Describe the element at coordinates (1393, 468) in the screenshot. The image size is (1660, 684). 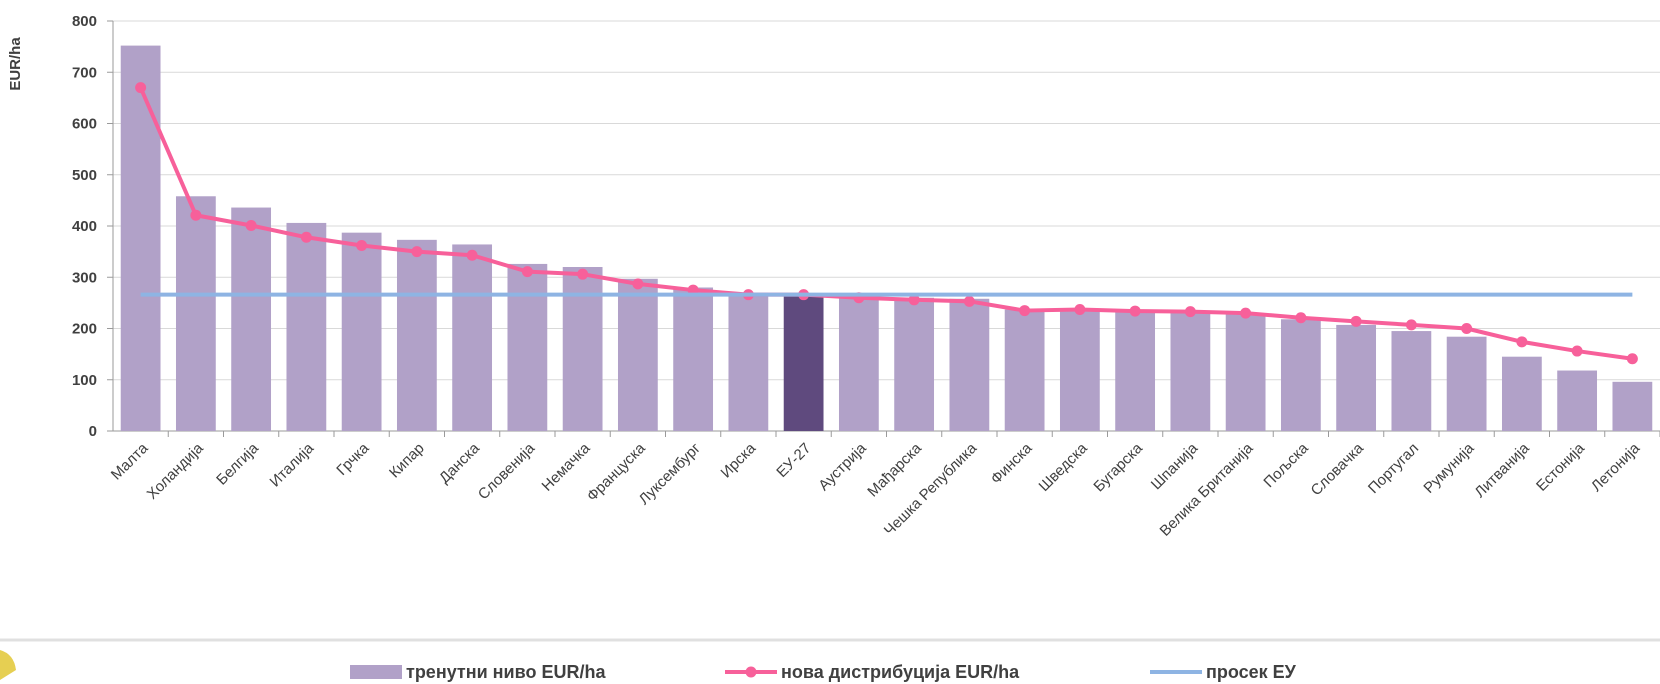
I see `x-tick-label: Португал` at that location.